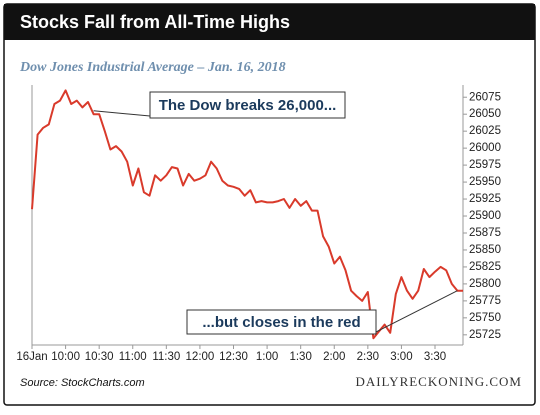 The width and height of the screenshot is (540, 415). What do you see at coordinates (438, 381) in the screenshot?
I see `brand: DAILYRECKONING.COM` at bounding box center [438, 381].